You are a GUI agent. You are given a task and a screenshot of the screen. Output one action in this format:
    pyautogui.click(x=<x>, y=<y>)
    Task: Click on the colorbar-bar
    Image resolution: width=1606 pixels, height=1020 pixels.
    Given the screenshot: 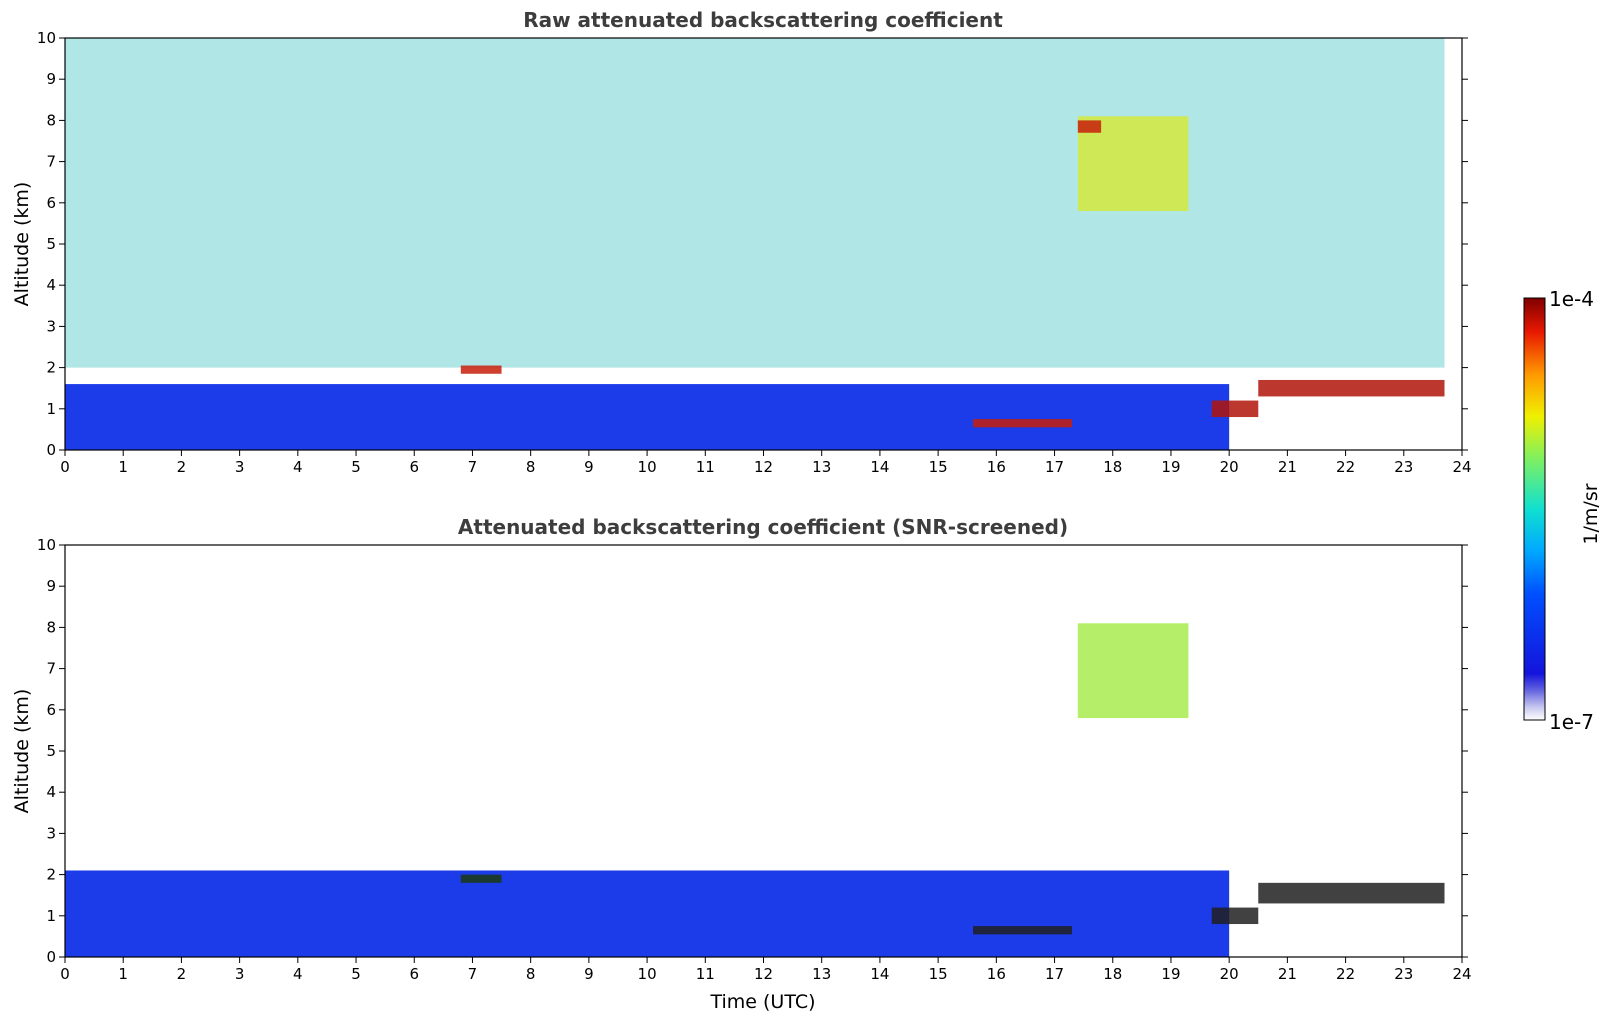 What is the action you would take?
    pyautogui.click(x=1534, y=509)
    